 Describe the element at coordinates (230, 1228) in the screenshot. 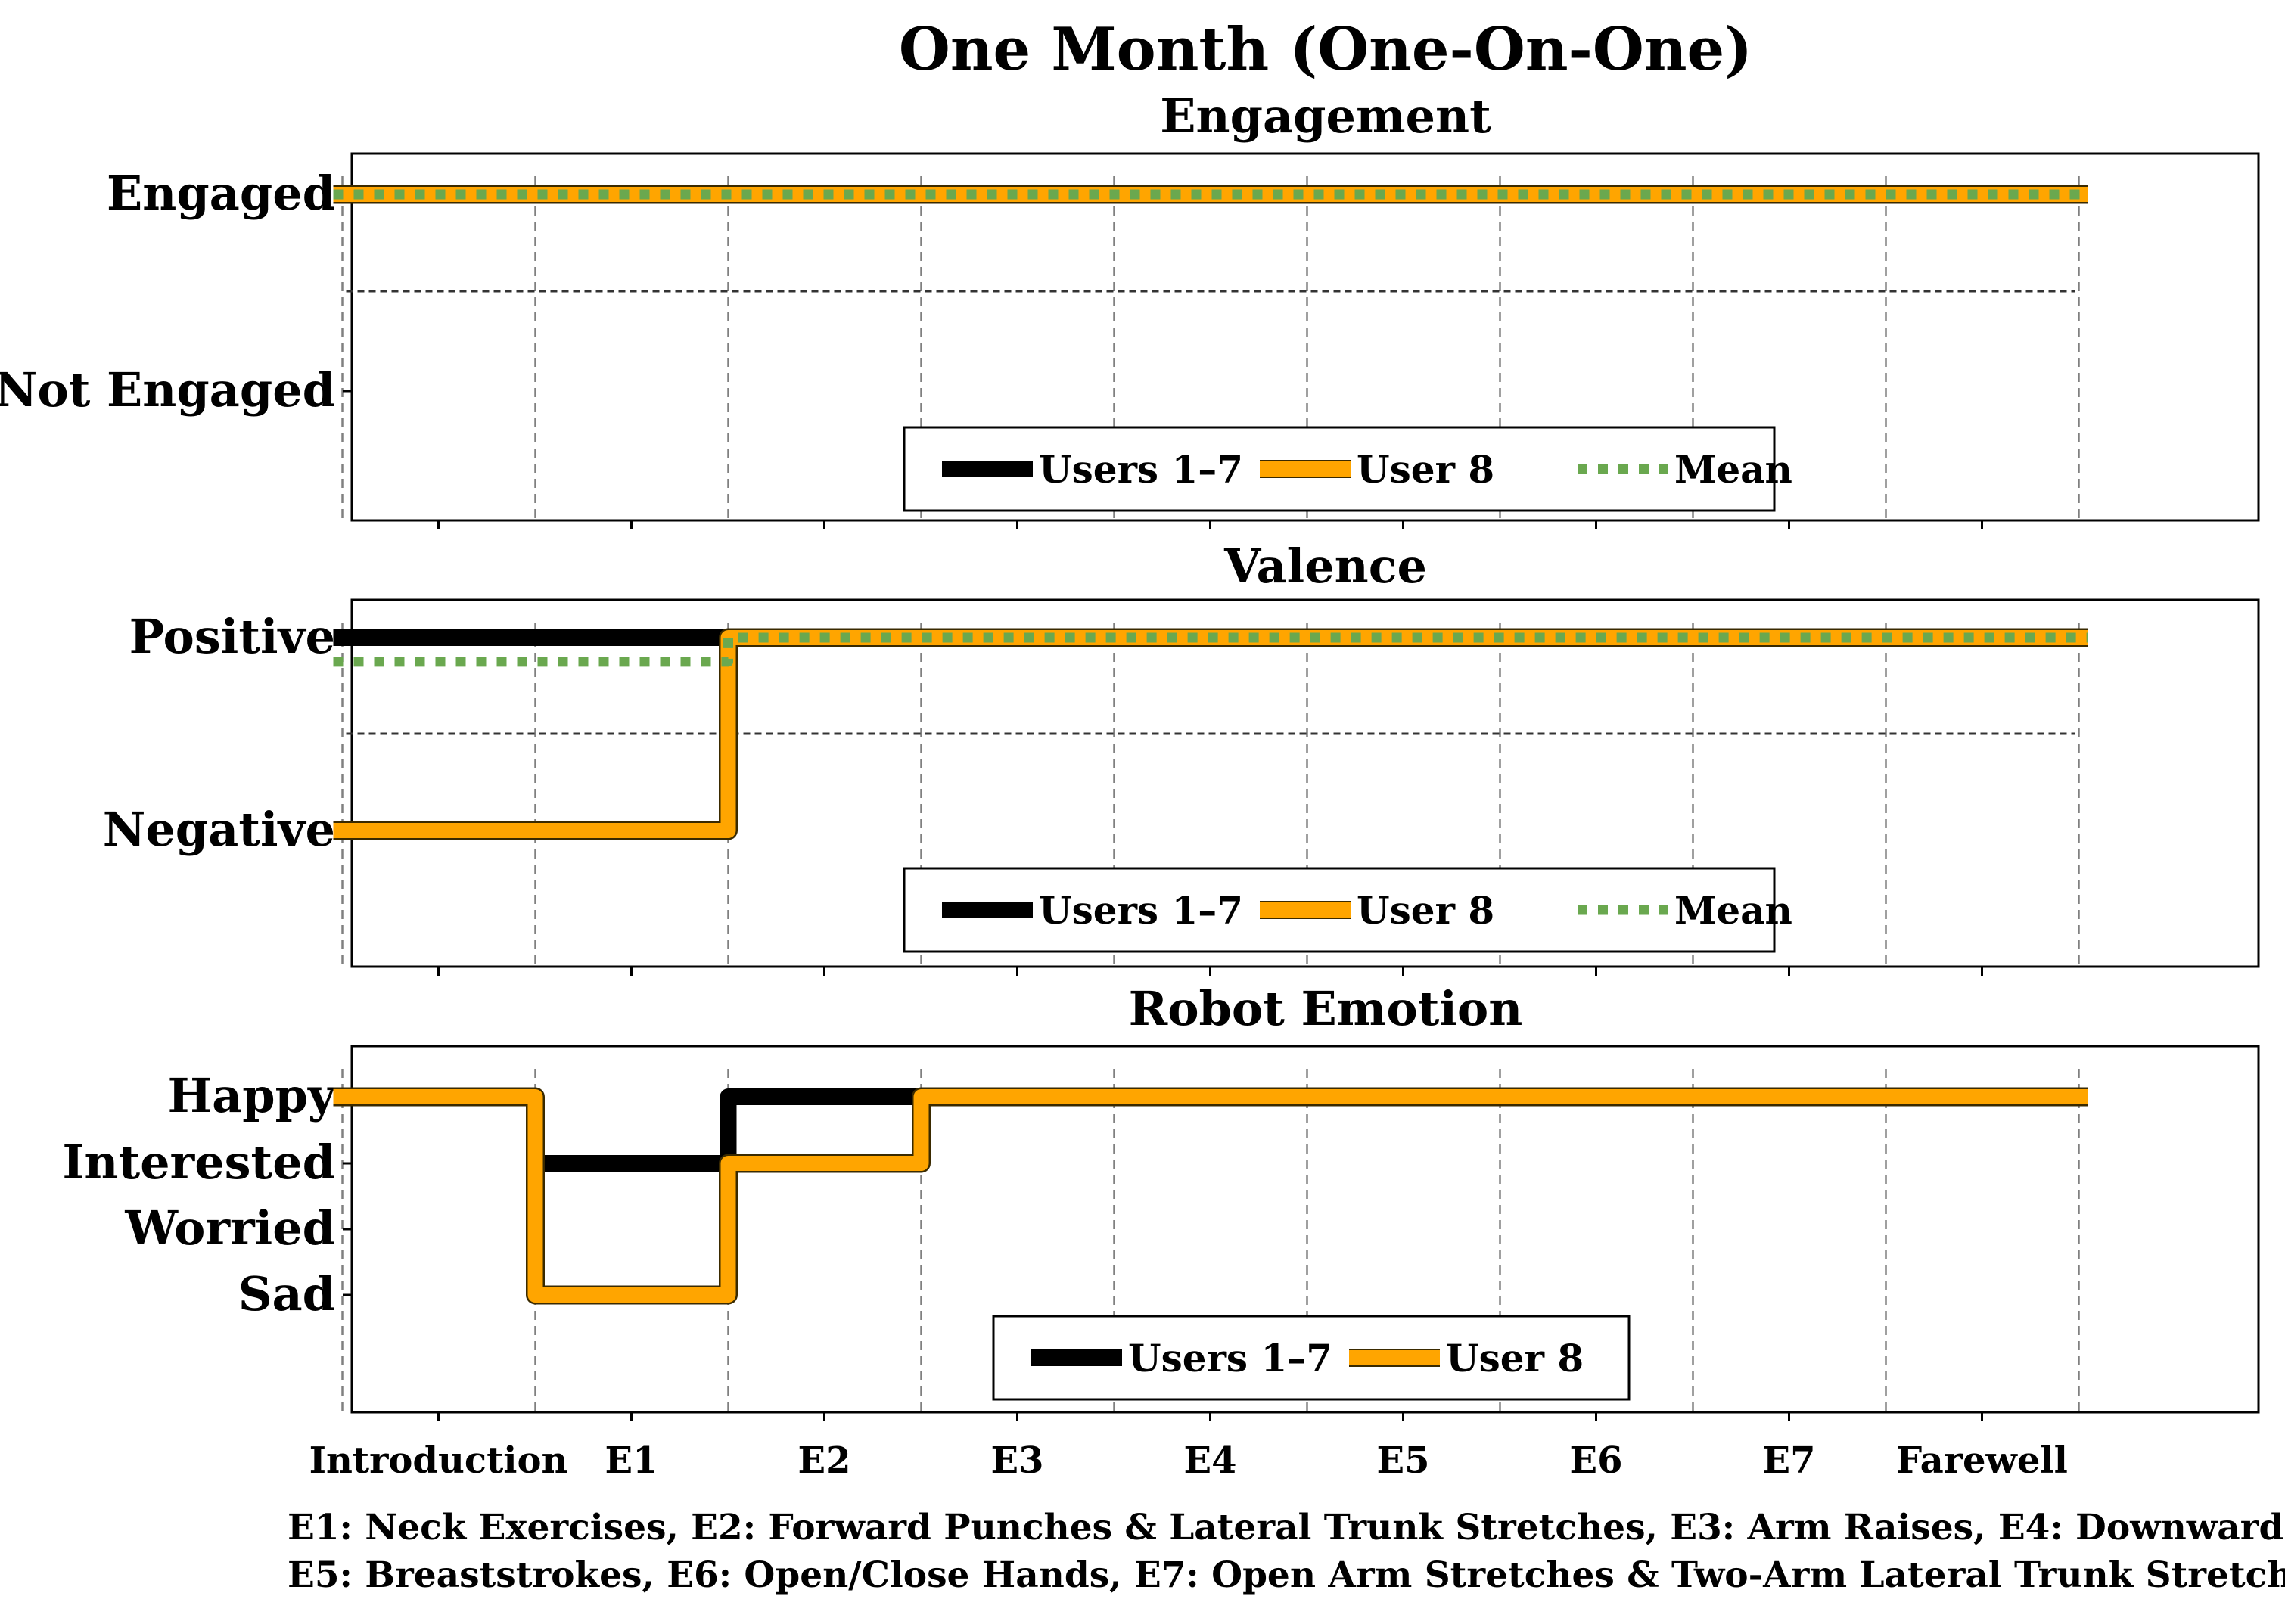

I see `y-label-worried: Worried` at that location.